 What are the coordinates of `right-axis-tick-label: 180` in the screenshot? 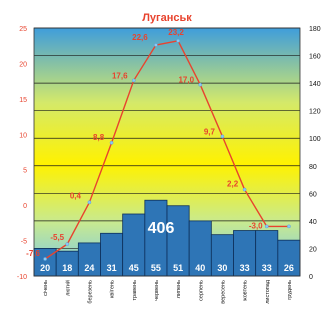 It's located at (315, 29).